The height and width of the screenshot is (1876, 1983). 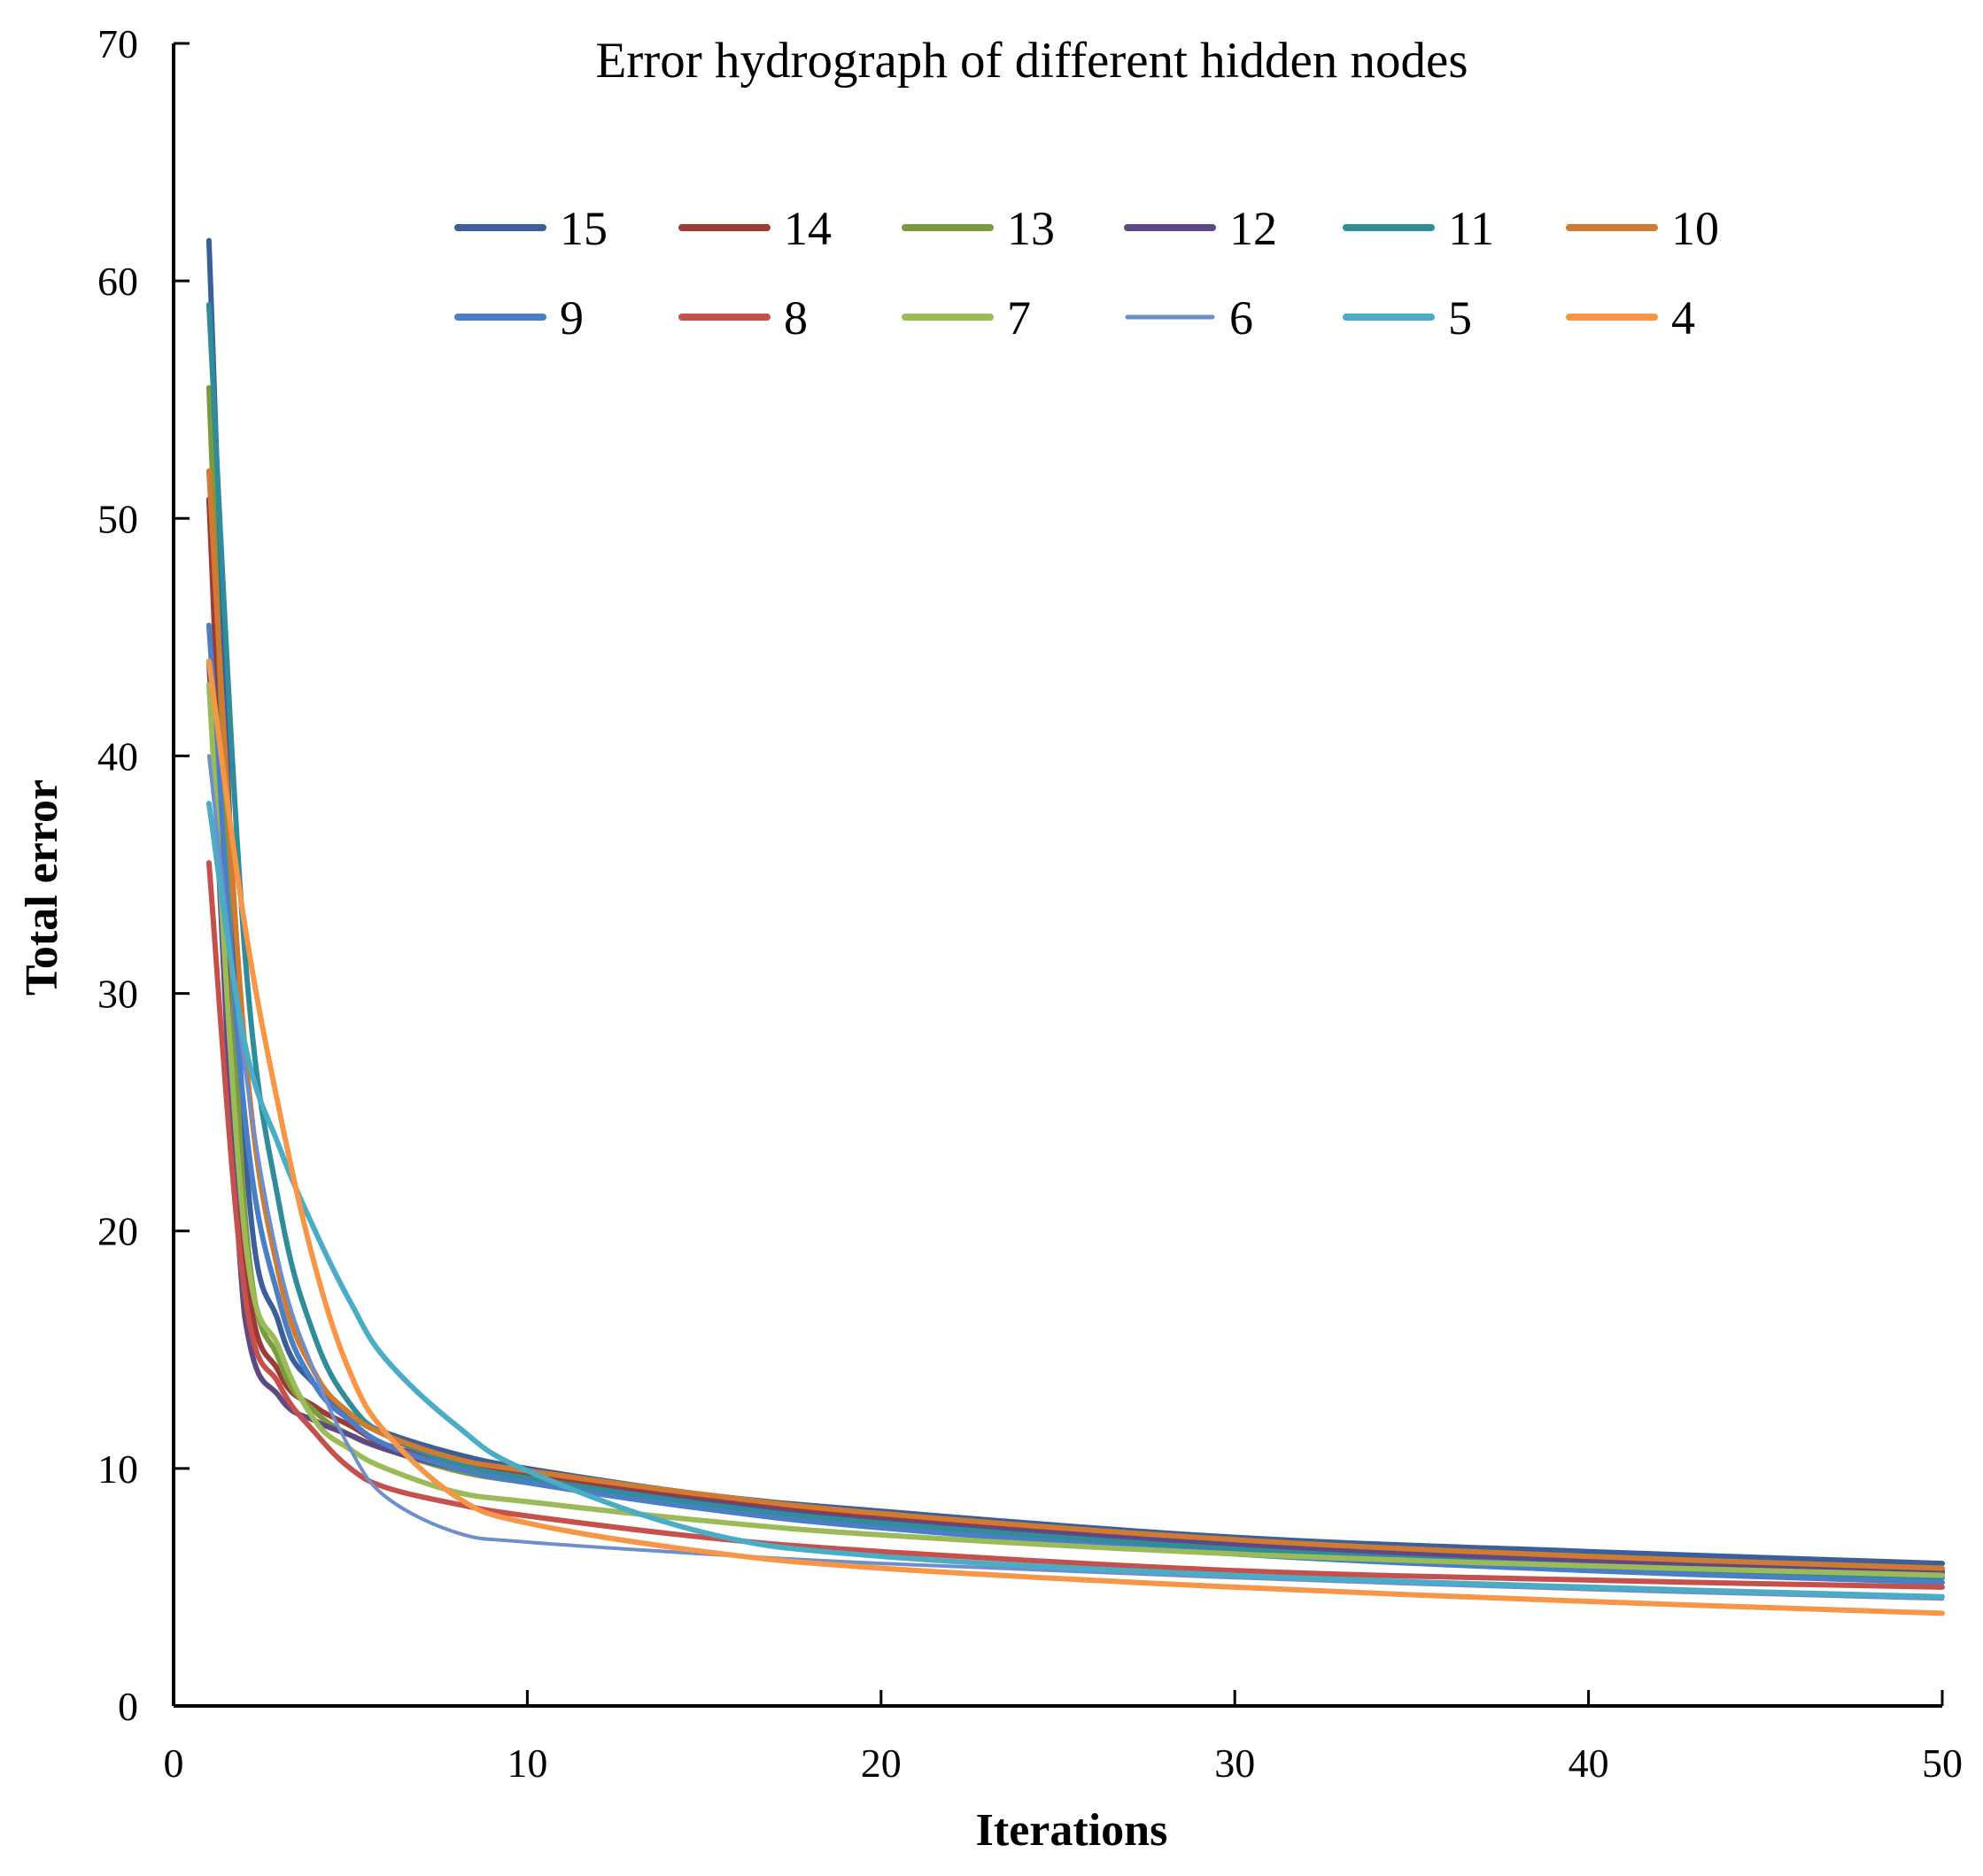 What do you see at coordinates (128, 1706) in the screenshot?
I see `y-tick-label: 0` at bounding box center [128, 1706].